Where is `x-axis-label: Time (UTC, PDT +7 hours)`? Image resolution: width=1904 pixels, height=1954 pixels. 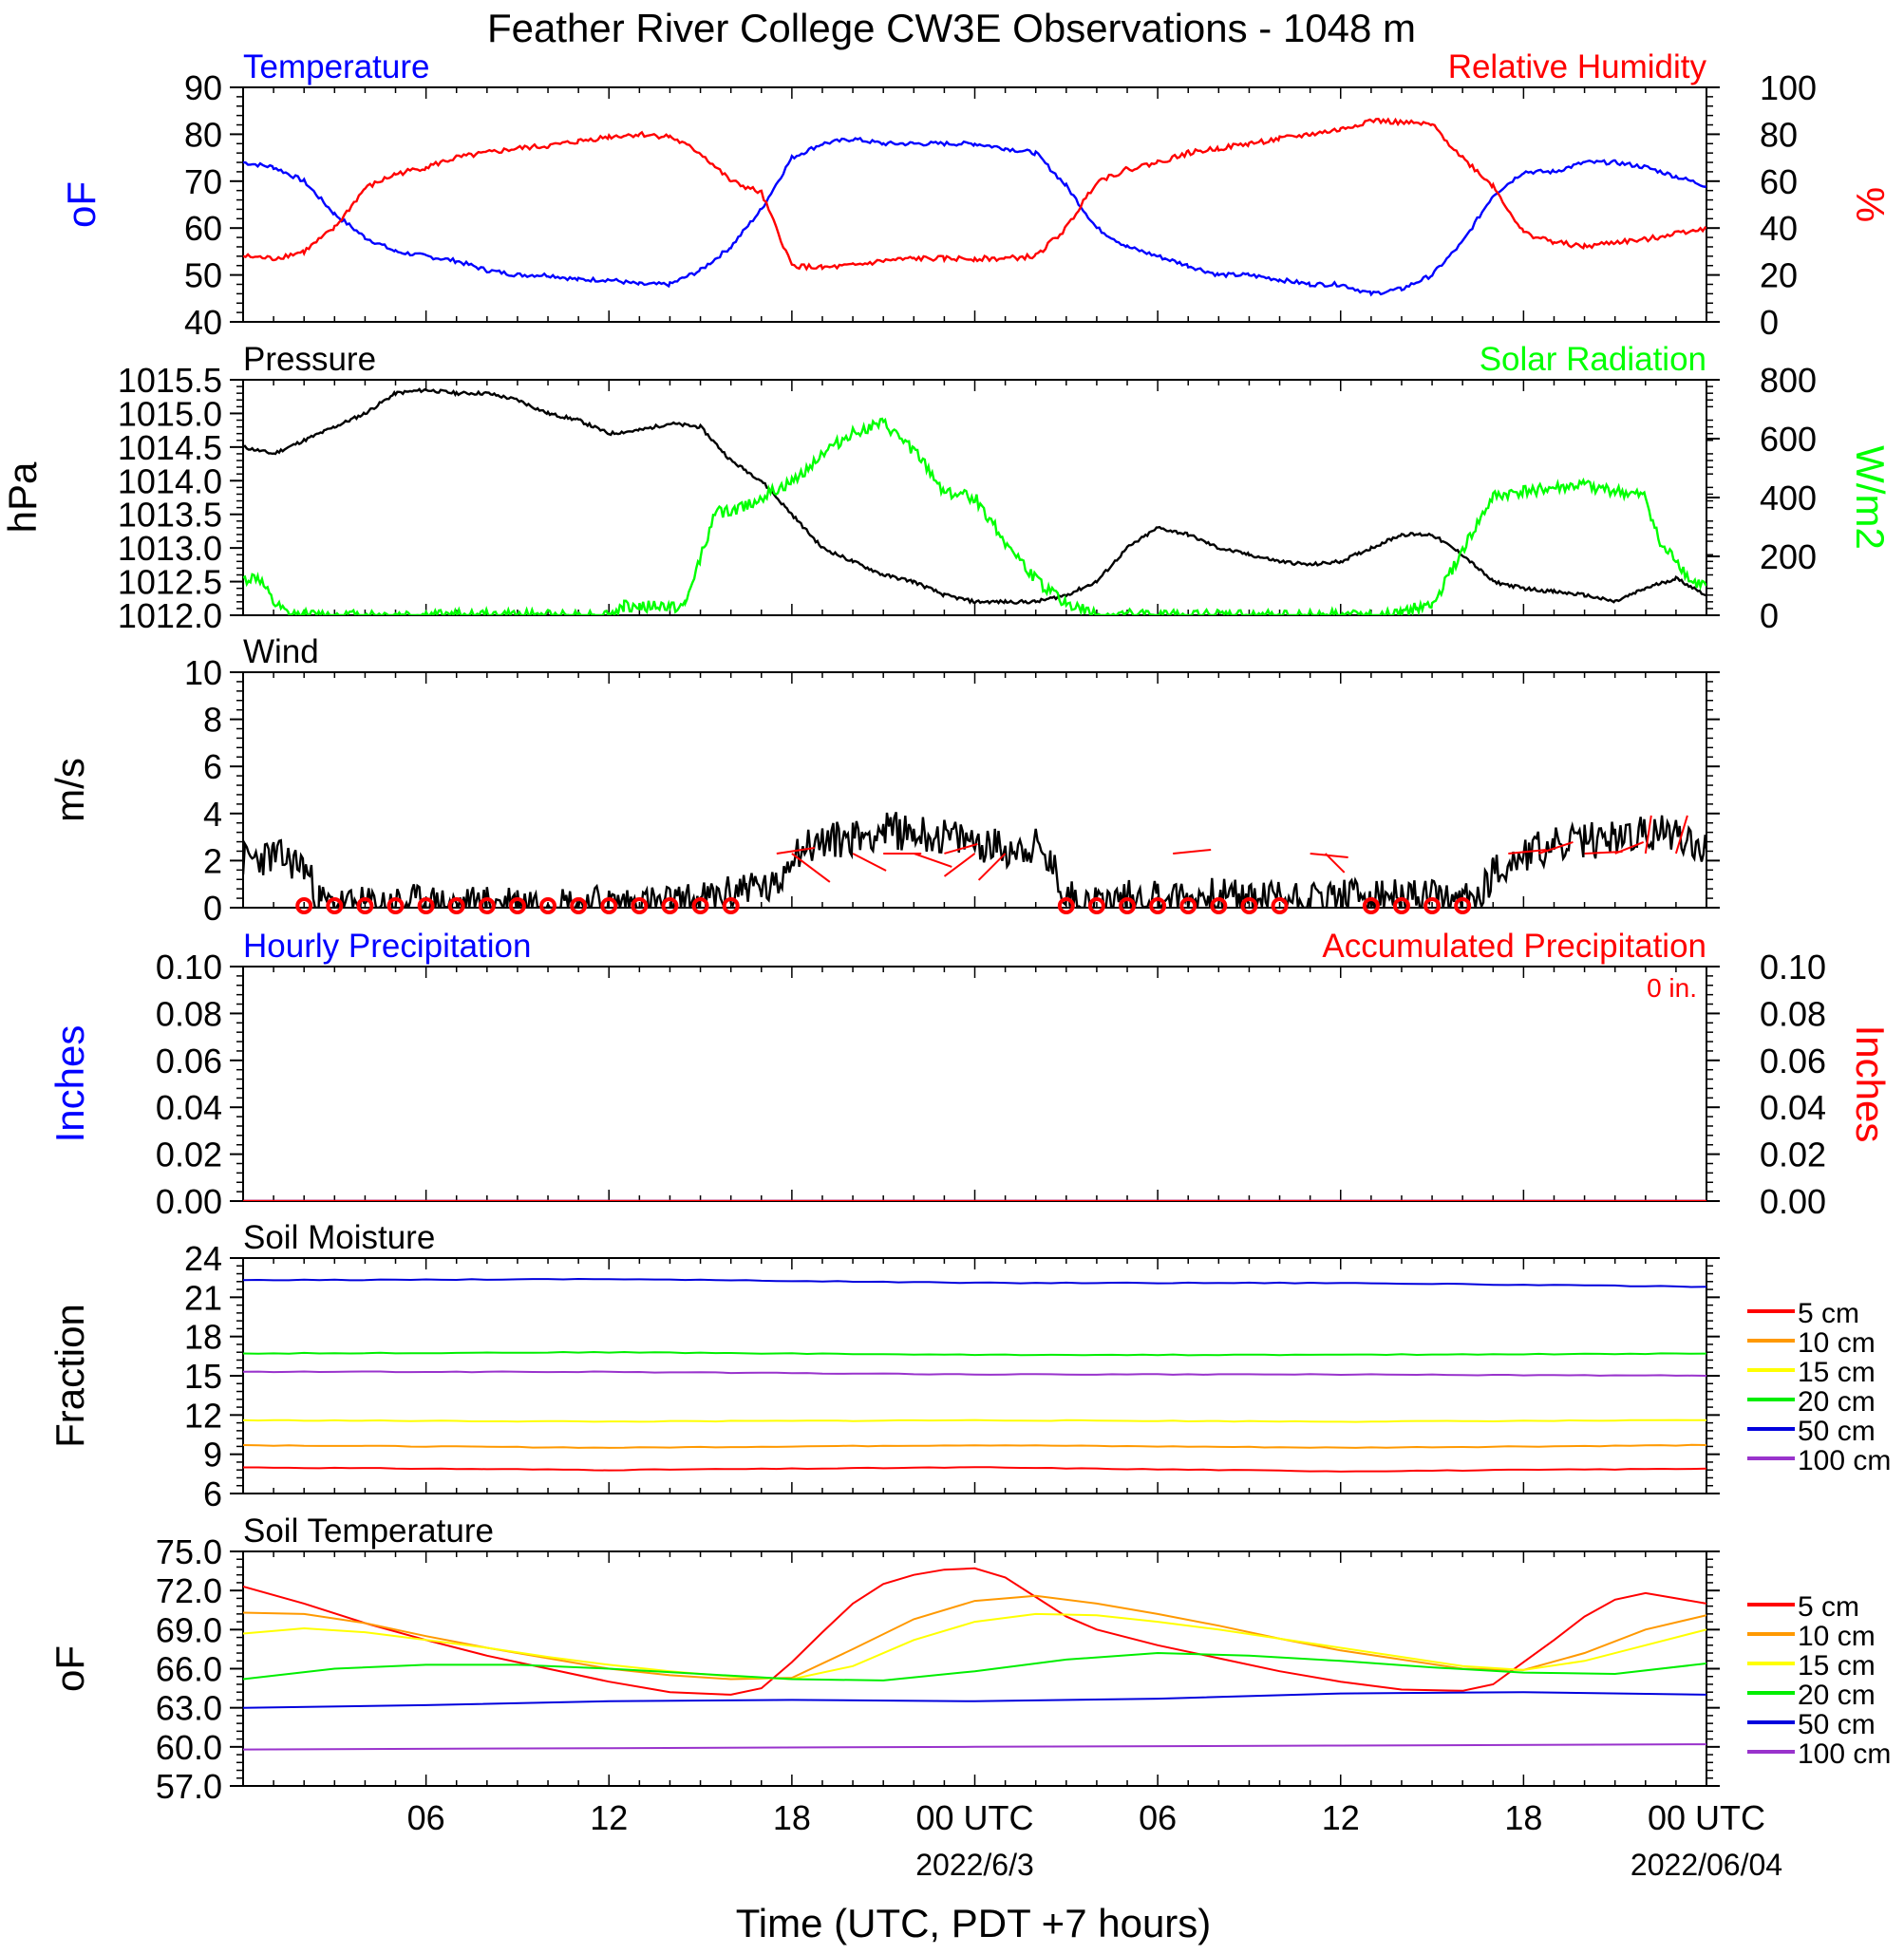 x-axis-label: Time (UTC, PDT +7 hours) is located at coordinates (974, 1923).